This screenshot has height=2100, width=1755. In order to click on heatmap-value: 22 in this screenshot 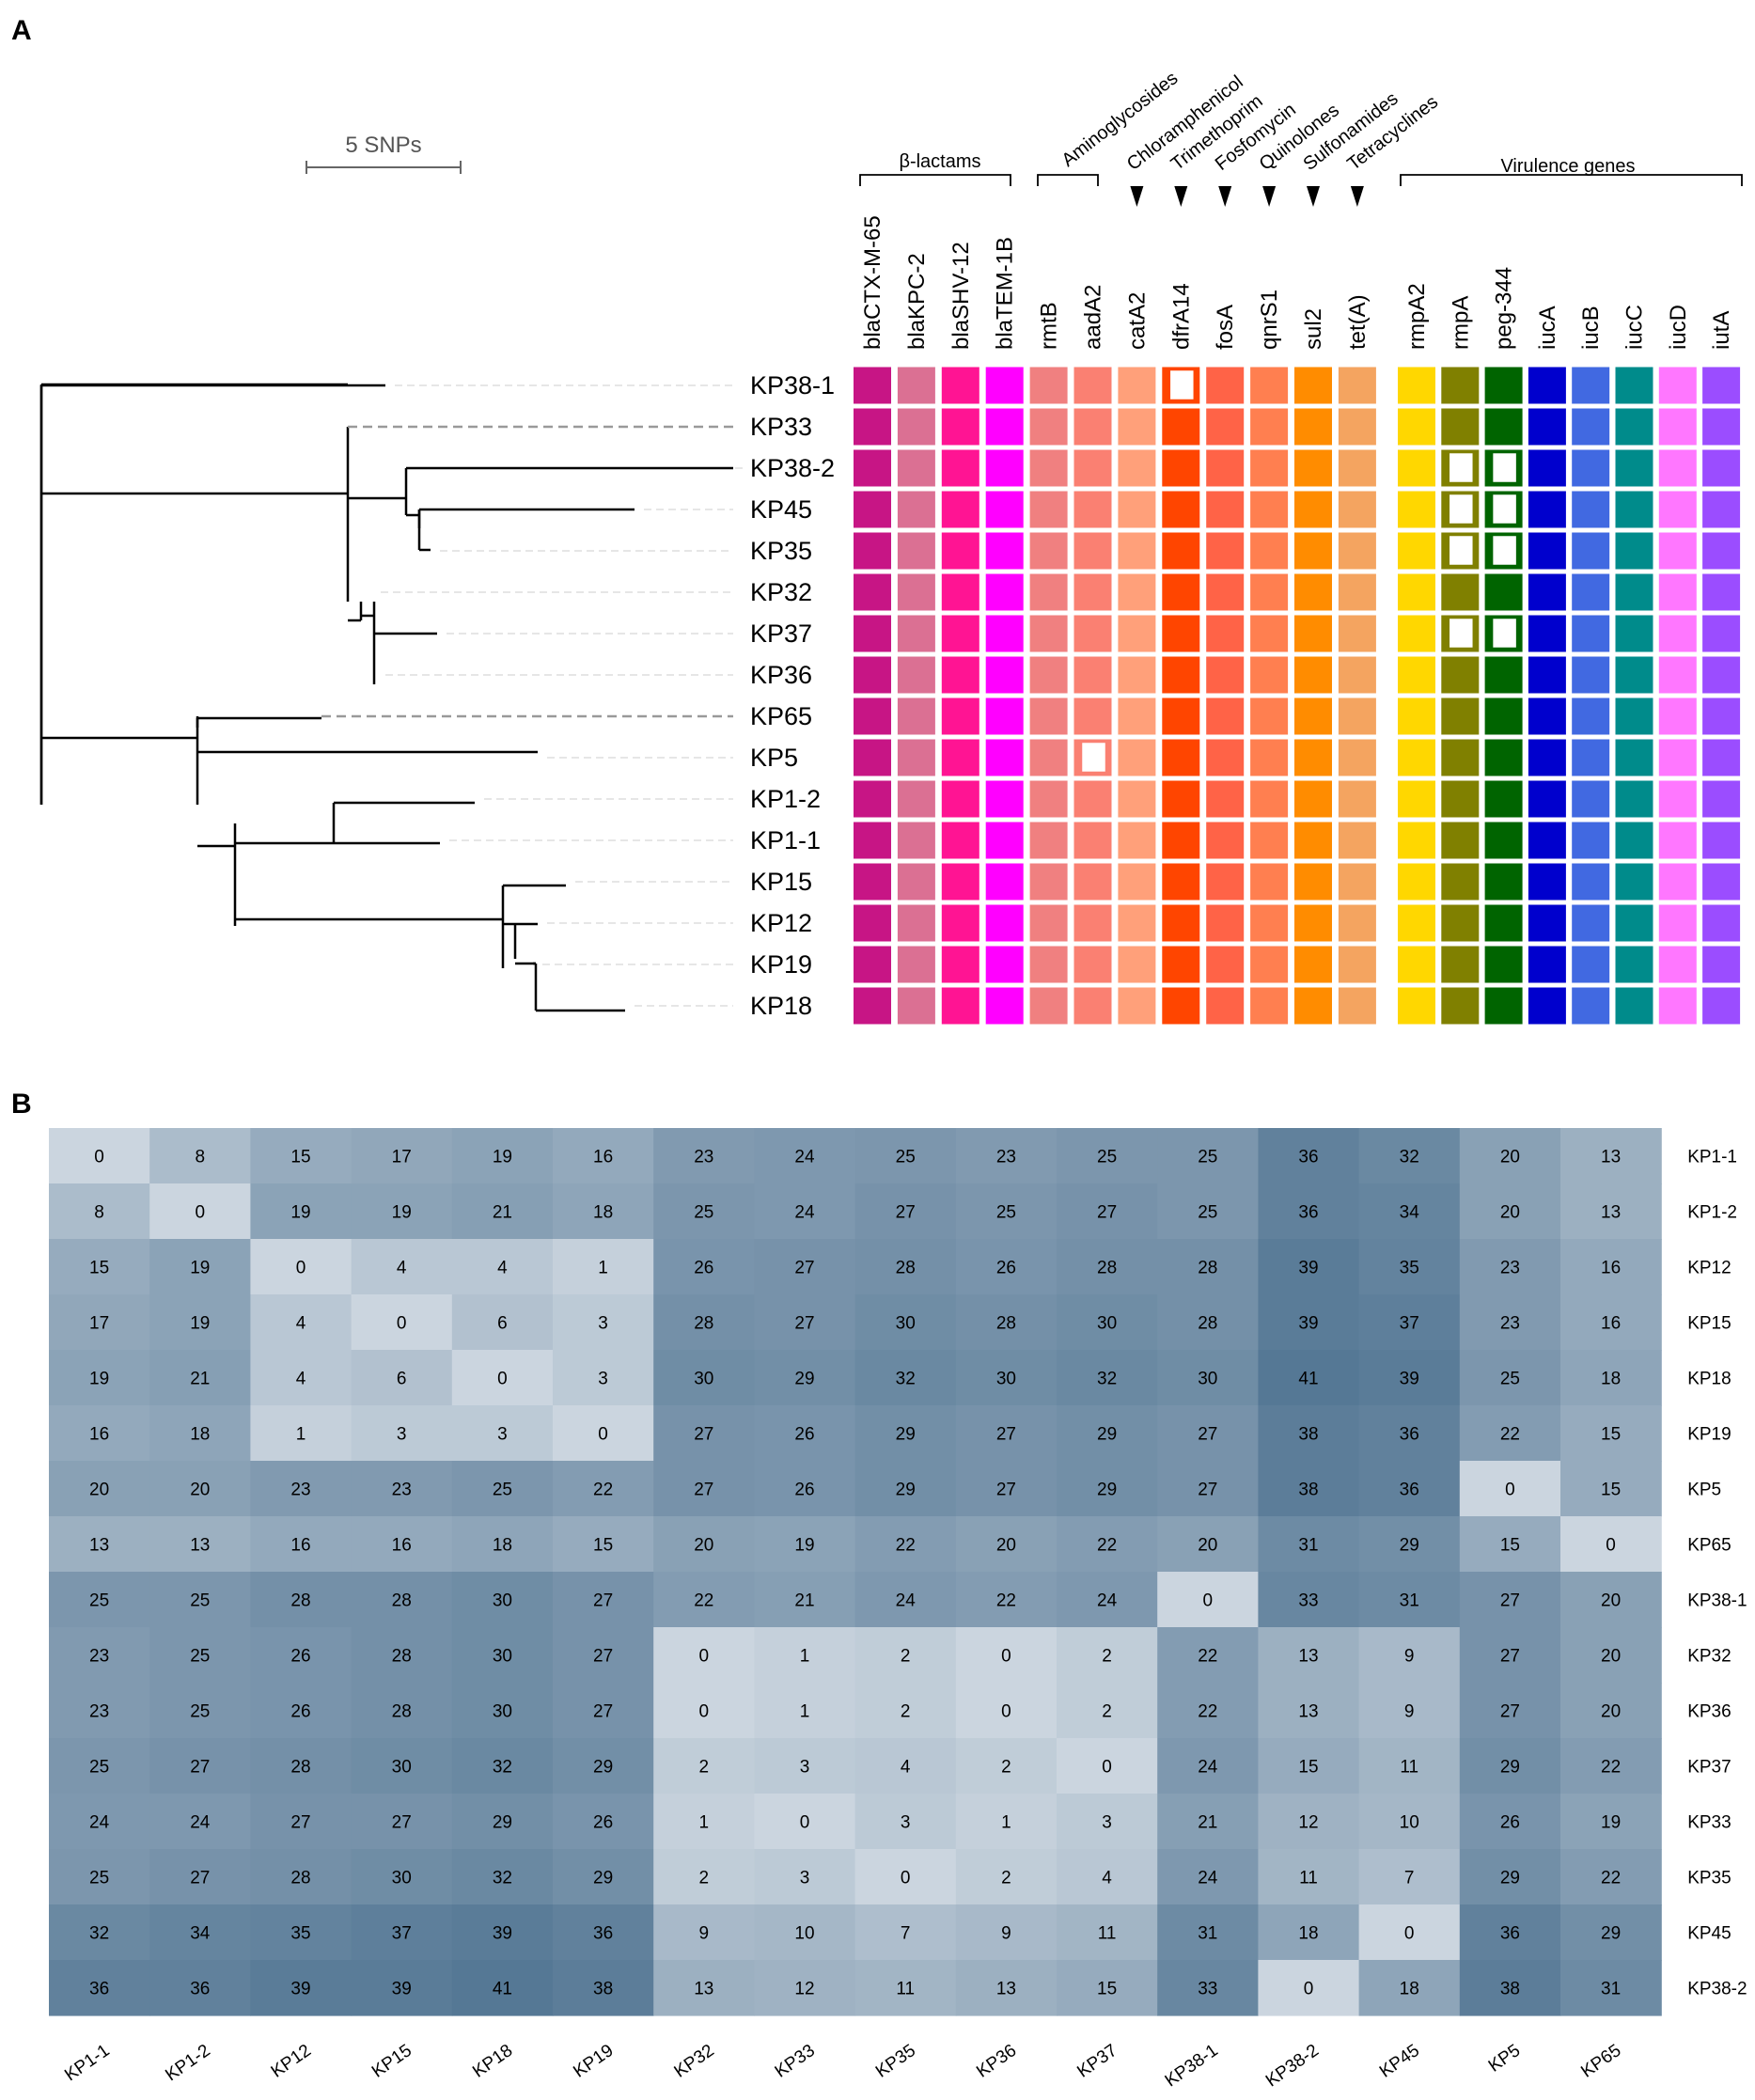, I will do `click(1207, 1657)`.